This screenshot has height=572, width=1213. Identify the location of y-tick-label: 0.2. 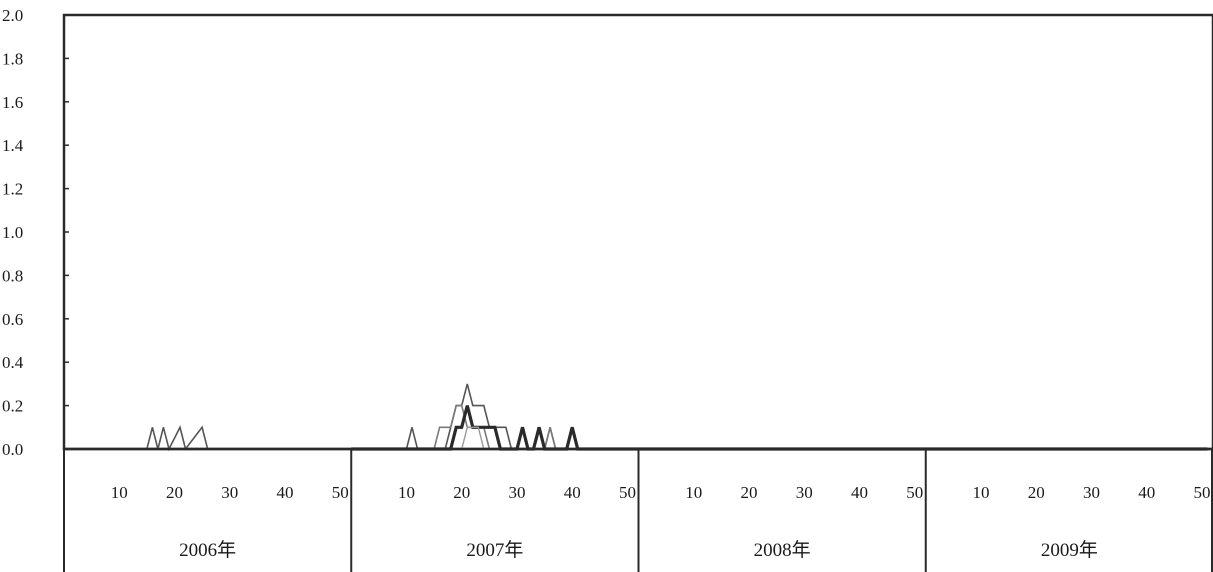
(12, 406).